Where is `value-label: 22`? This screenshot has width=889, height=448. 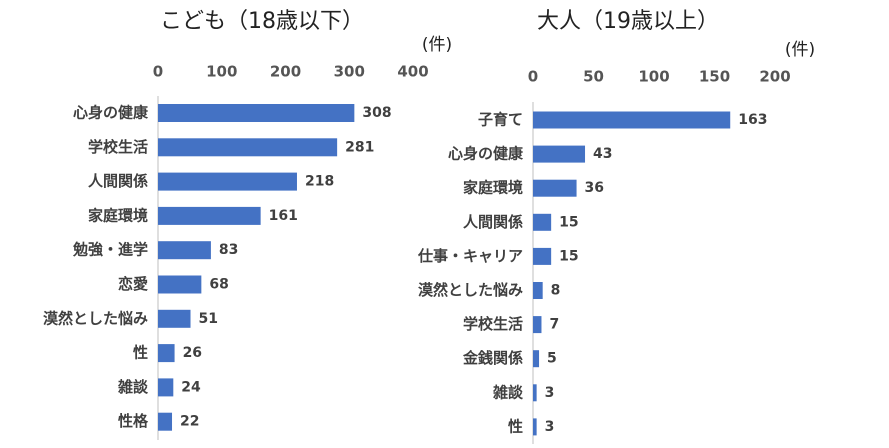 value-label: 22 is located at coordinates (189, 422).